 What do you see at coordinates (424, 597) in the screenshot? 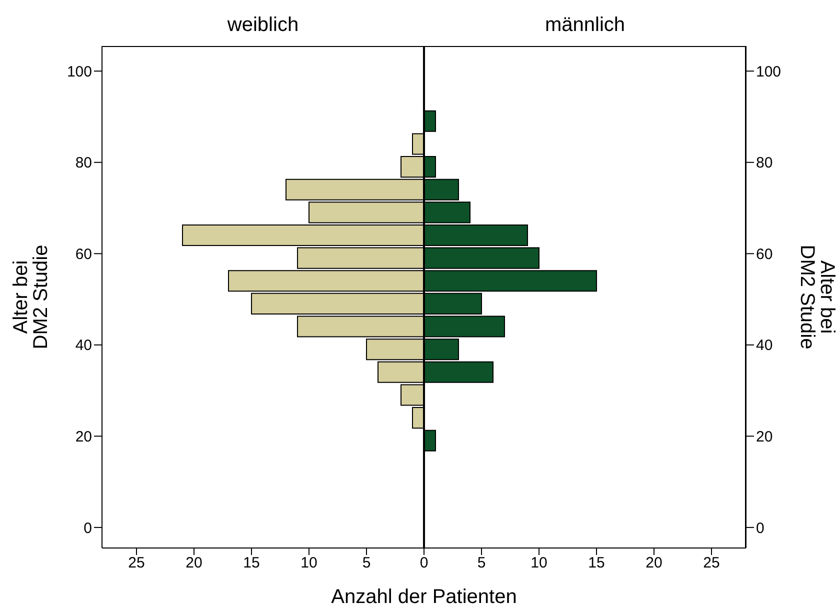
I see `x-axis-title: Anzahl der Patienten` at bounding box center [424, 597].